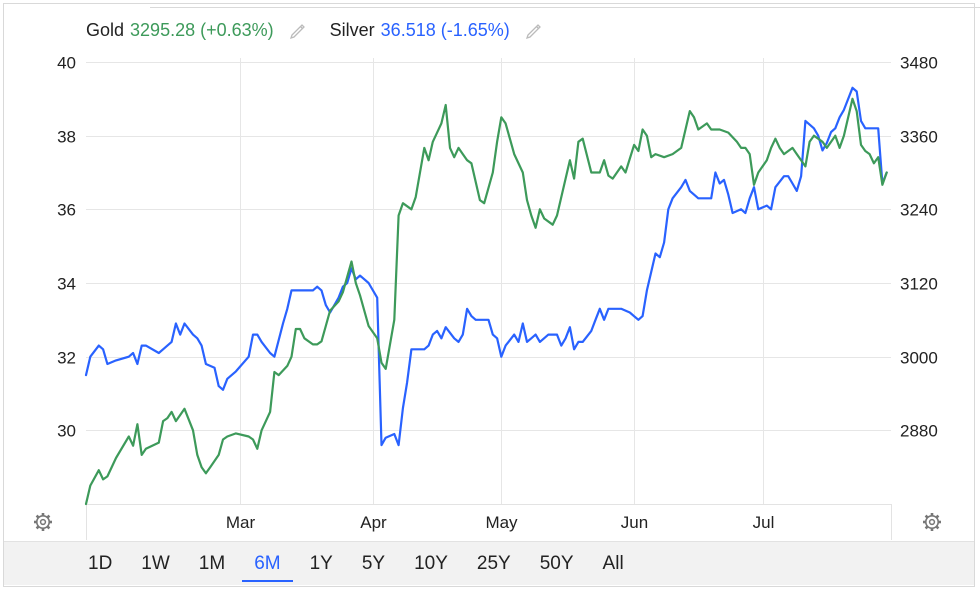 Image resolution: width=980 pixels, height=591 pixels. Describe the element at coordinates (634, 522) in the screenshot. I see `x-tick-label: Jun` at that location.